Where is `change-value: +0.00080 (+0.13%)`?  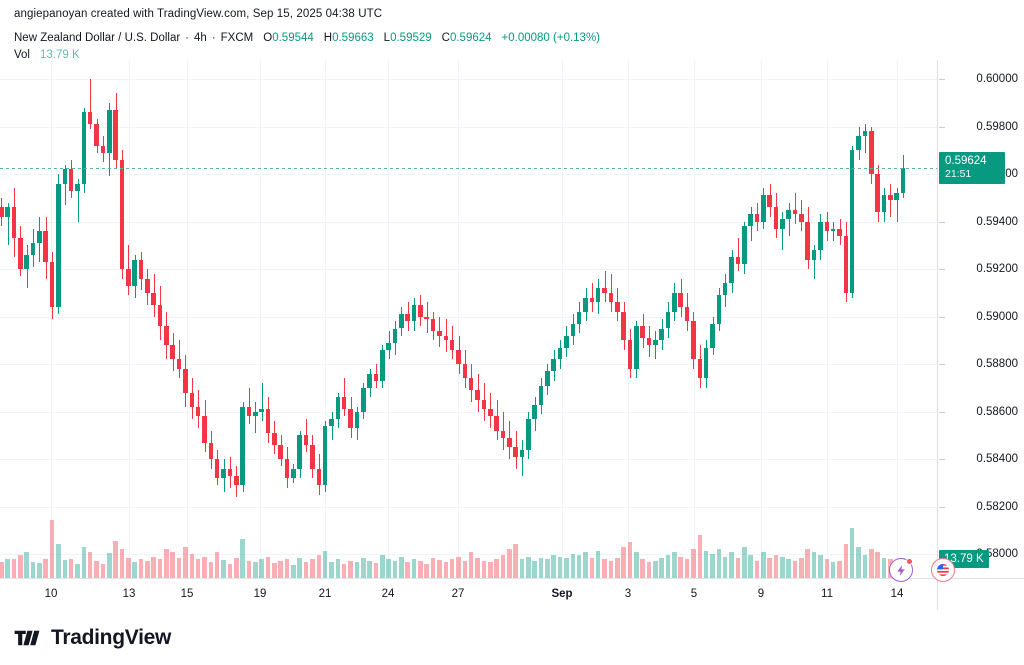
change-value: +0.00080 (+0.13%) is located at coordinates (551, 38).